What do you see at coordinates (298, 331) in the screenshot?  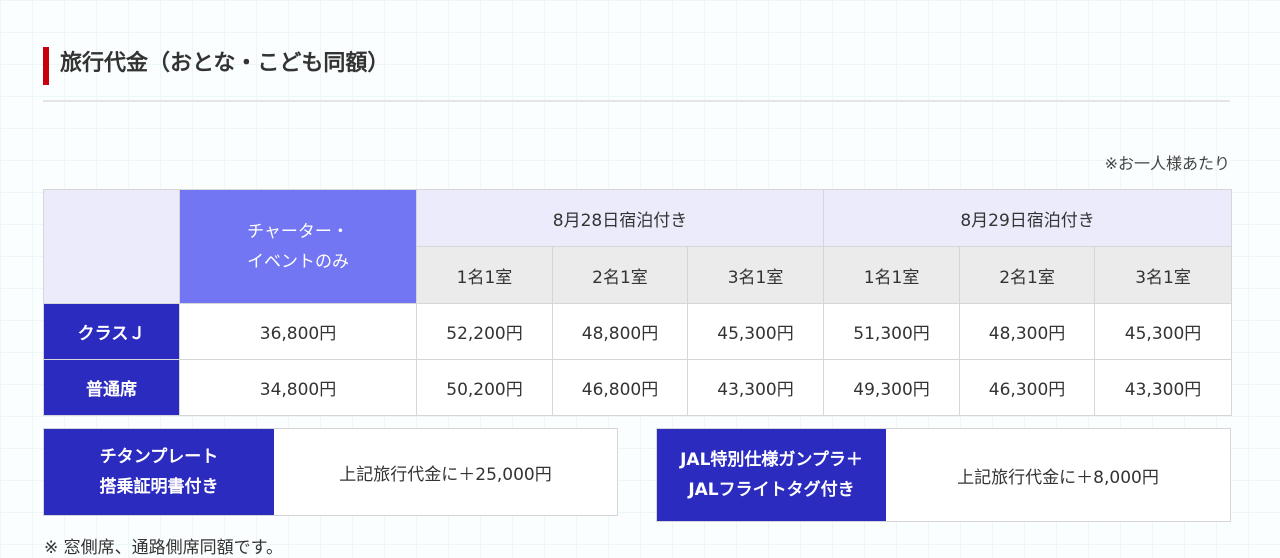 I see `price-cell-charter: 36,800円` at bounding box center [298, 331].